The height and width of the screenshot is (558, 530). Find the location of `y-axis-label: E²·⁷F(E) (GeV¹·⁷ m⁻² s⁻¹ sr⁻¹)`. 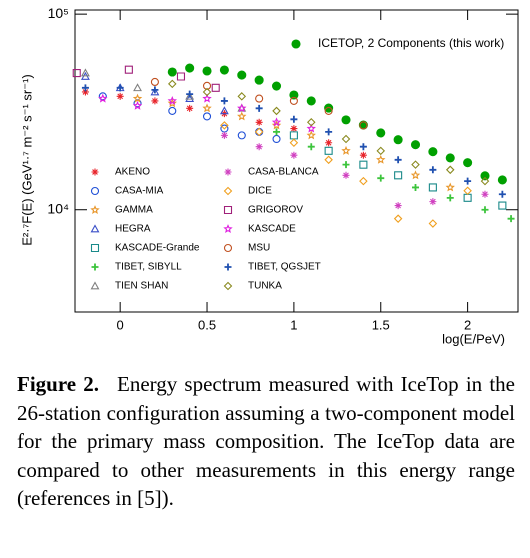

y-axis-label: E²·⁷F(E) (GeV¹·⁷ m⁻² s⁻¹ sr⁻¹) is located at coordinates (26, 160).